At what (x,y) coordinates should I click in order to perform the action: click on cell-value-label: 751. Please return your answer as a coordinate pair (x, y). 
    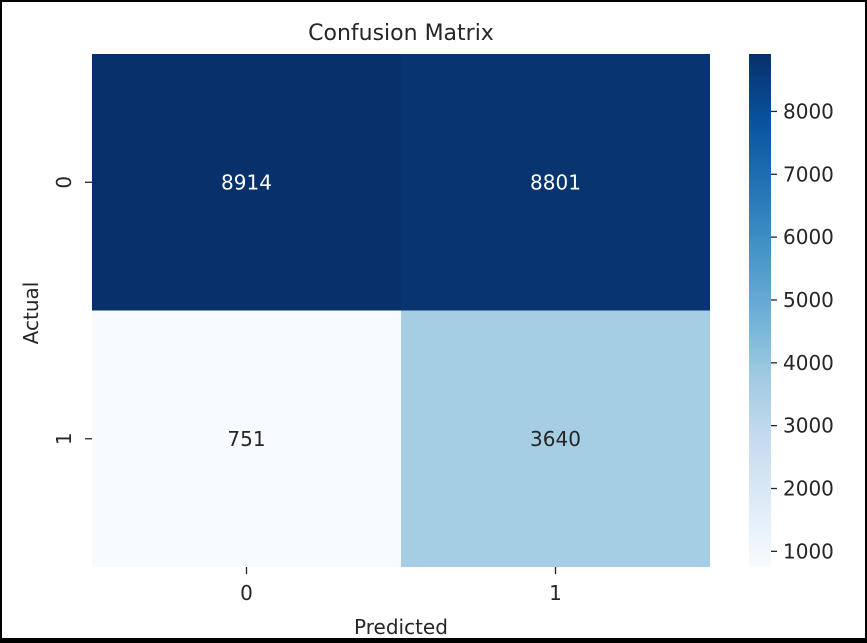
    Looking at the image, I should click on (246, 439).